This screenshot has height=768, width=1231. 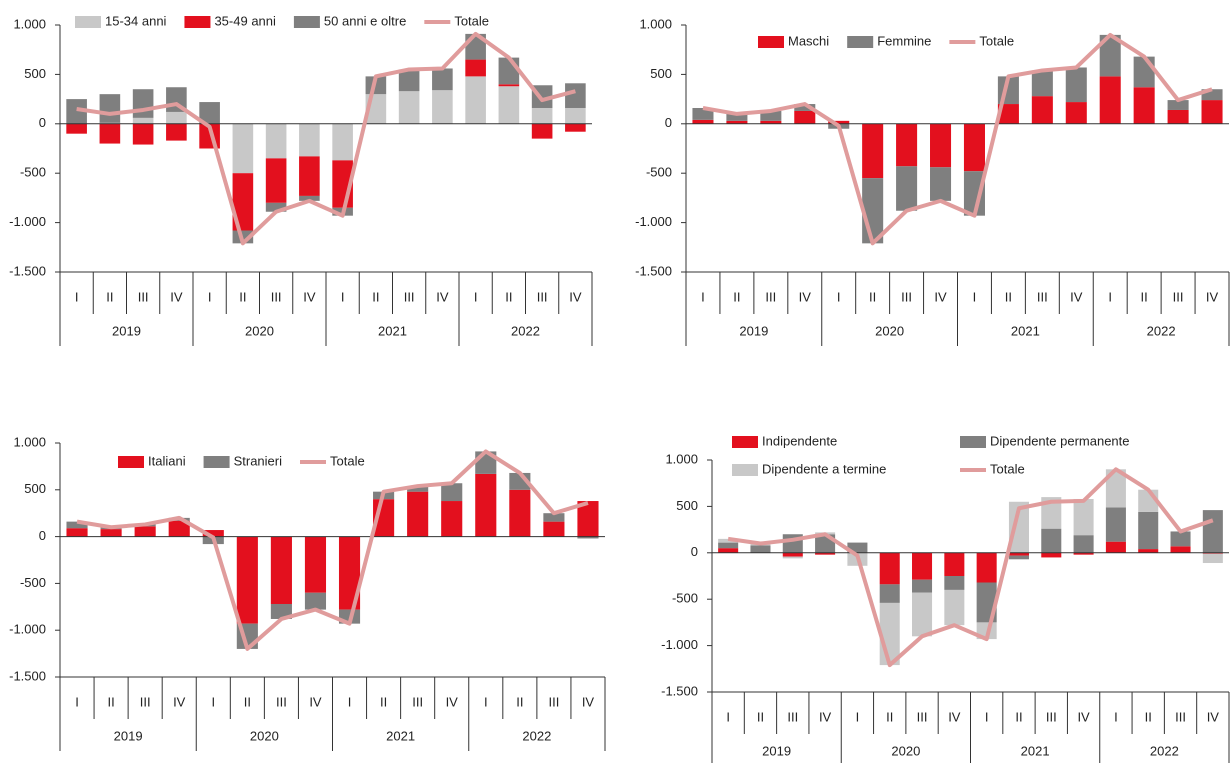 I want to click on legend-label: 35-49 anni, so click(x=245, y=20).